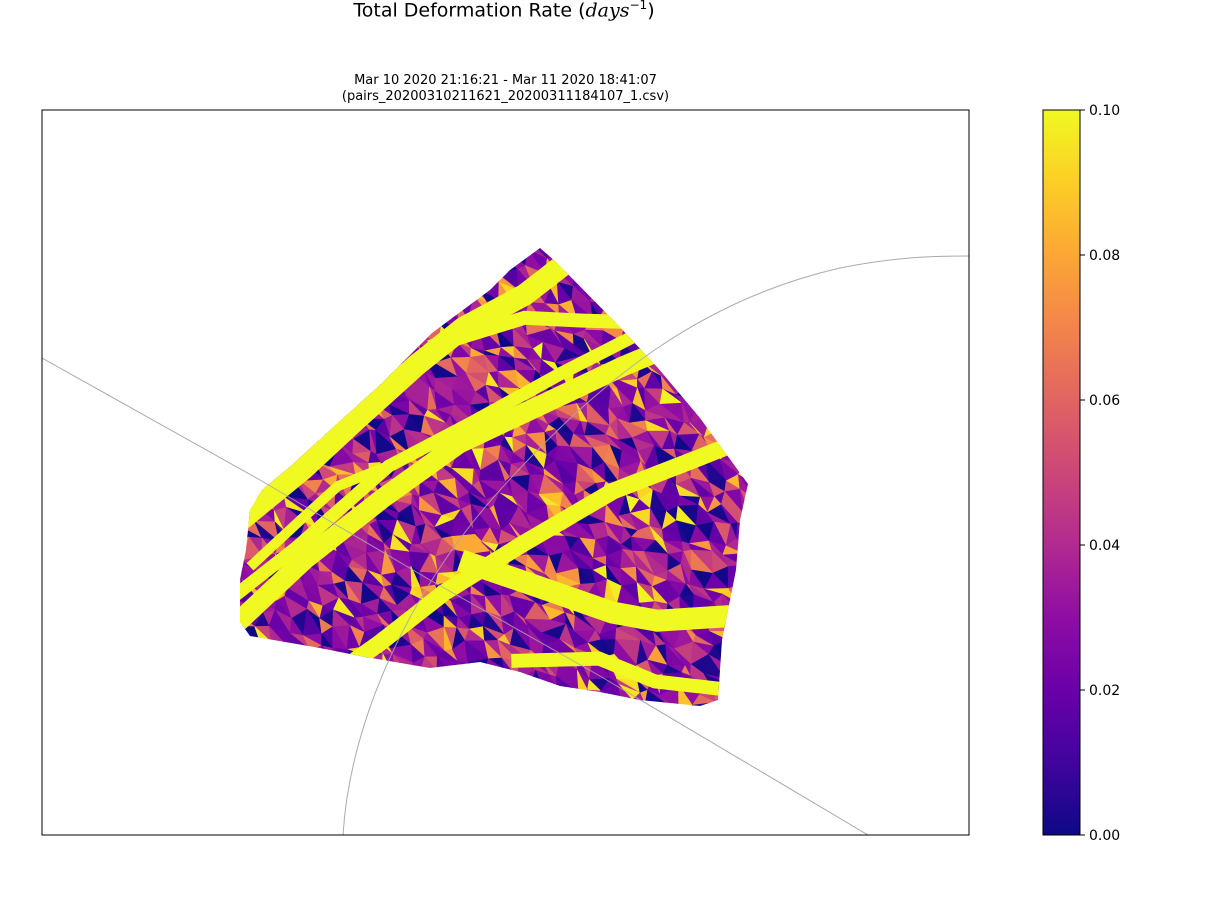  I want to click on chart-title: Total Deformation Rate (days−1), so click(504, 11).